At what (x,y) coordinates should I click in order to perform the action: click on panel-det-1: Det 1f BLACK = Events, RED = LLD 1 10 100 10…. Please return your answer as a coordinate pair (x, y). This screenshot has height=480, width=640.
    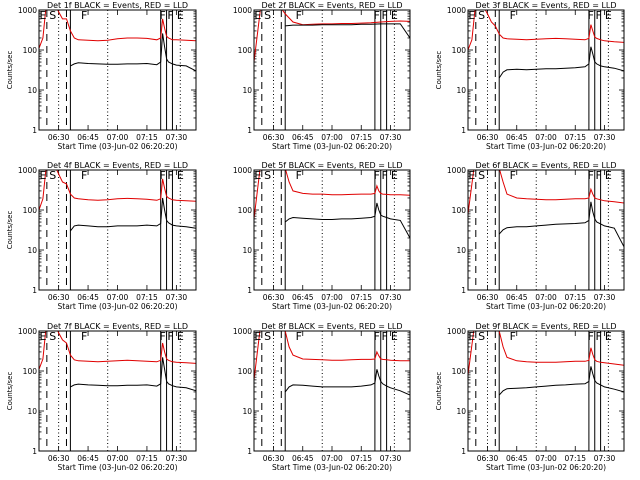
    Looking at the image, I should click on (101, 76).